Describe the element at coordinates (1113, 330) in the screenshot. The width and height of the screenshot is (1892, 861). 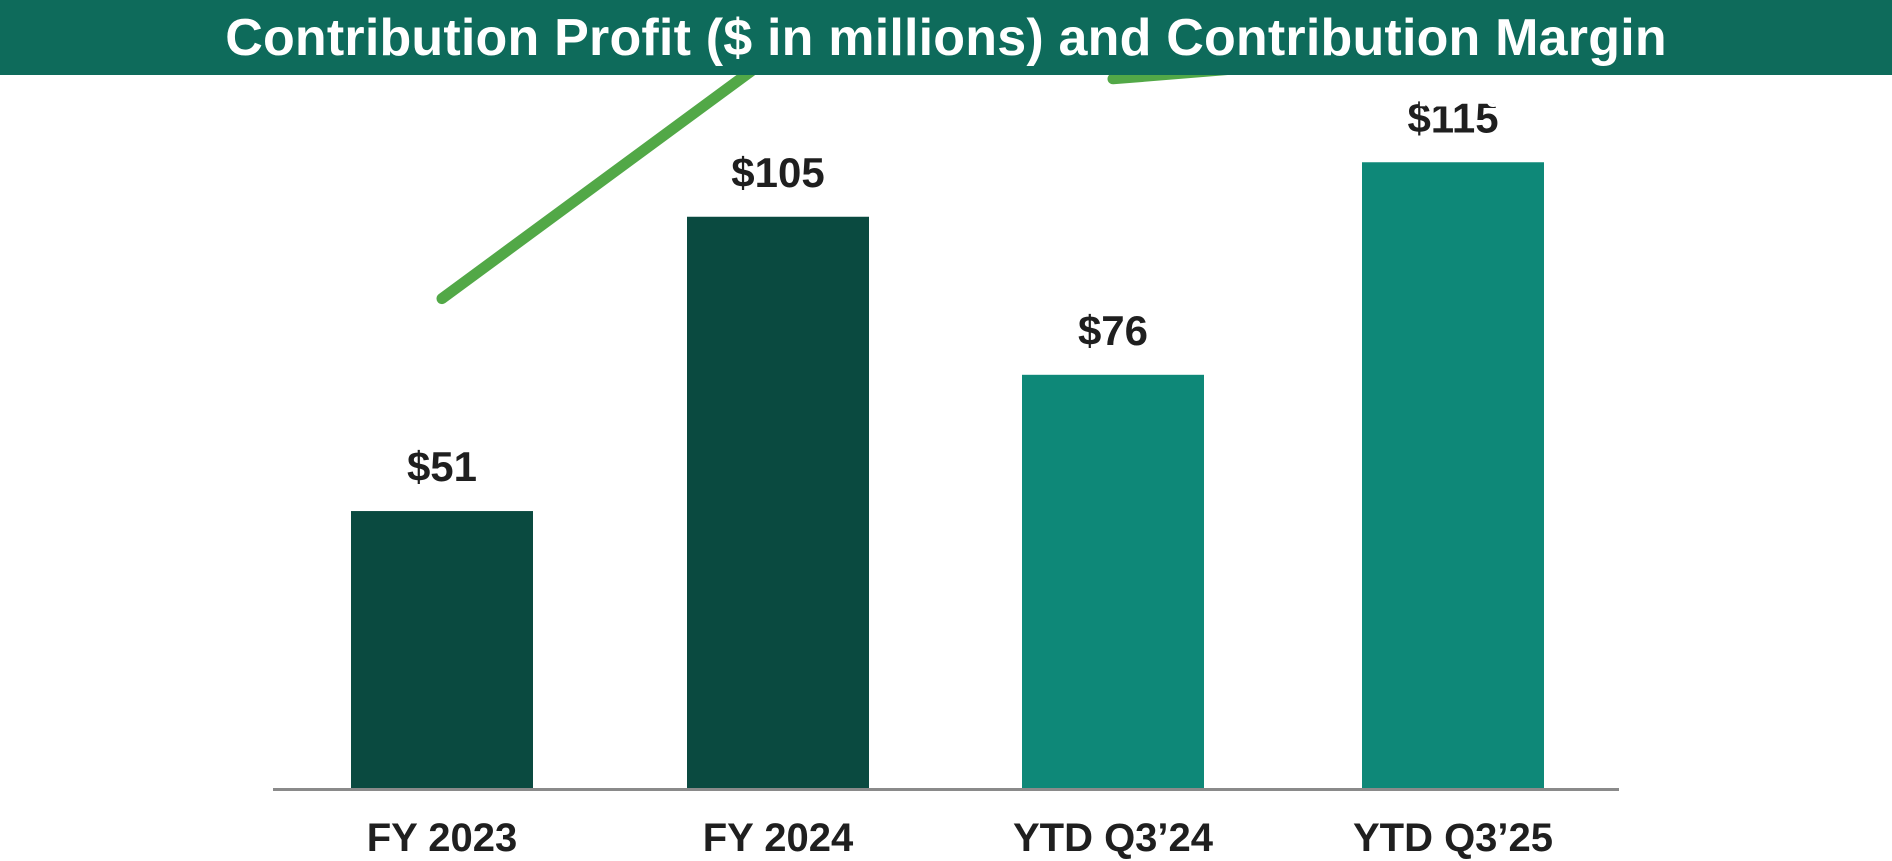
I see `value-label-3: $76` at that location.